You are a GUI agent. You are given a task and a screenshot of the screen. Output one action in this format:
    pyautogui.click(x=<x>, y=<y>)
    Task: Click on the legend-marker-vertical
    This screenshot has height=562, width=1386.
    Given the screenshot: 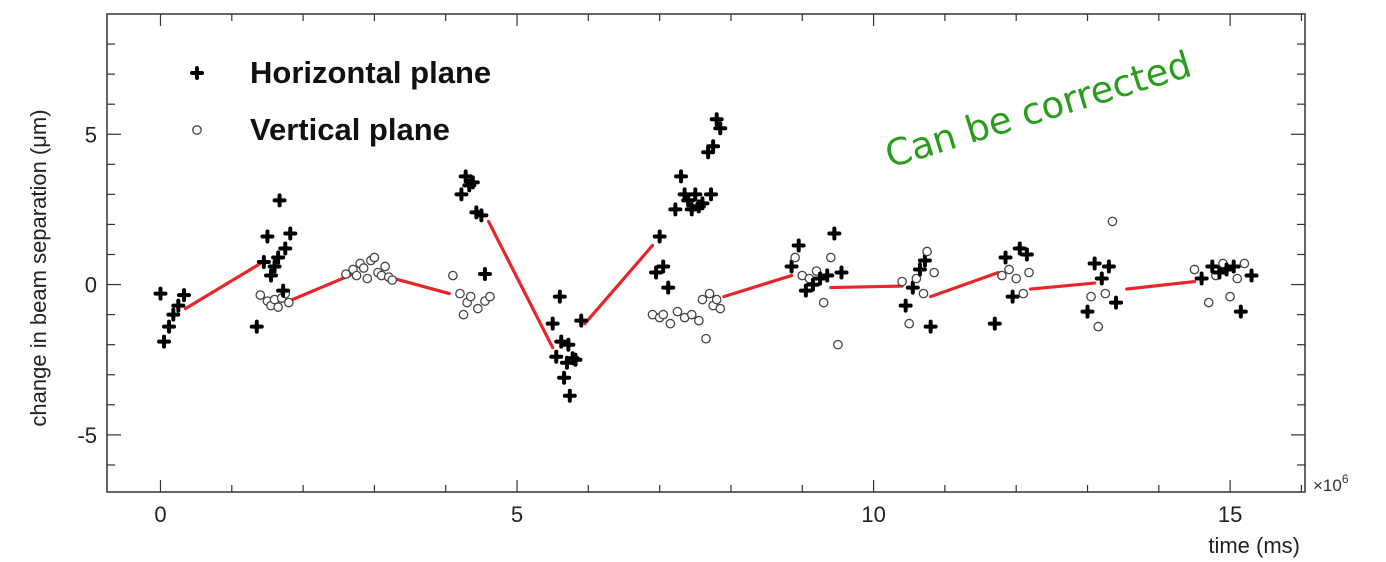 What is the action you would take?
    pyautogui.click(x=197, y=130)
    